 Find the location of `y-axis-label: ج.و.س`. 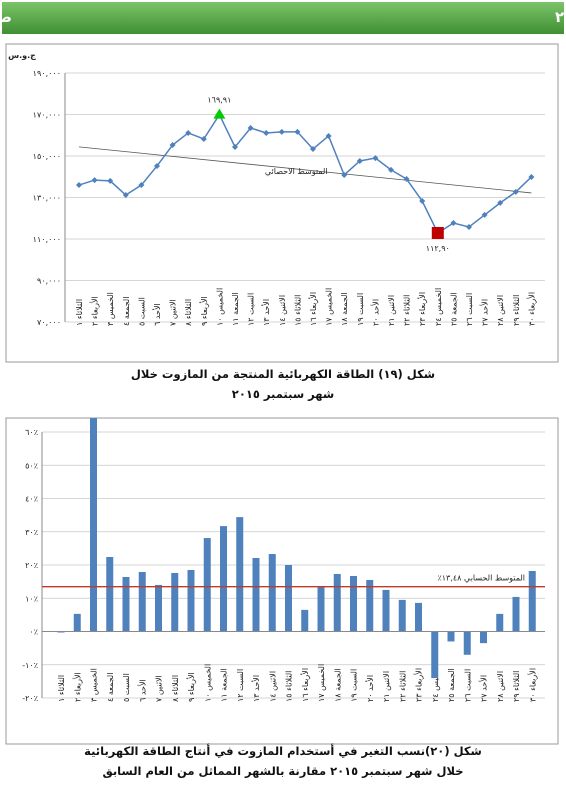

y-axis-label: ج.و.س is located at coordinates (22, 56).